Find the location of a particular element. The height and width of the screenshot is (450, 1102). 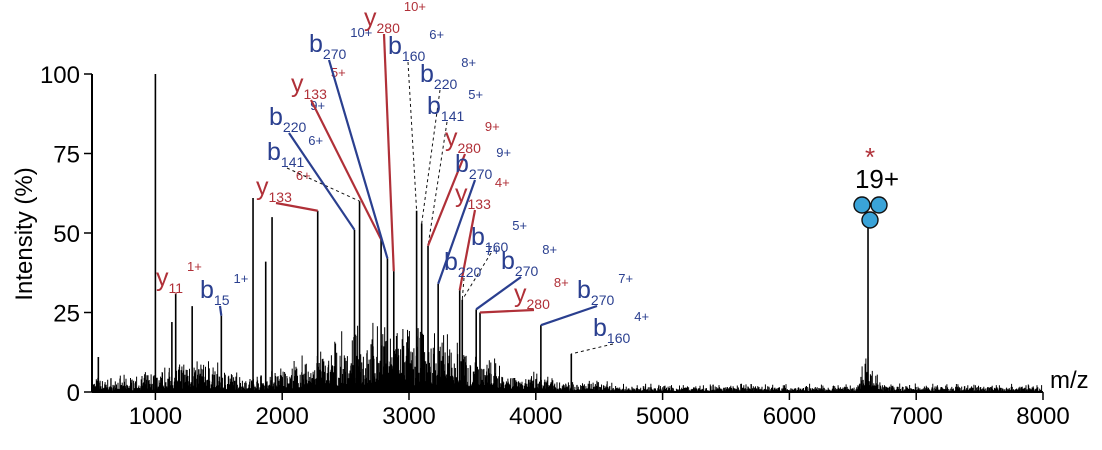

ion-label: b151+ is located at coordinates (224, 289).